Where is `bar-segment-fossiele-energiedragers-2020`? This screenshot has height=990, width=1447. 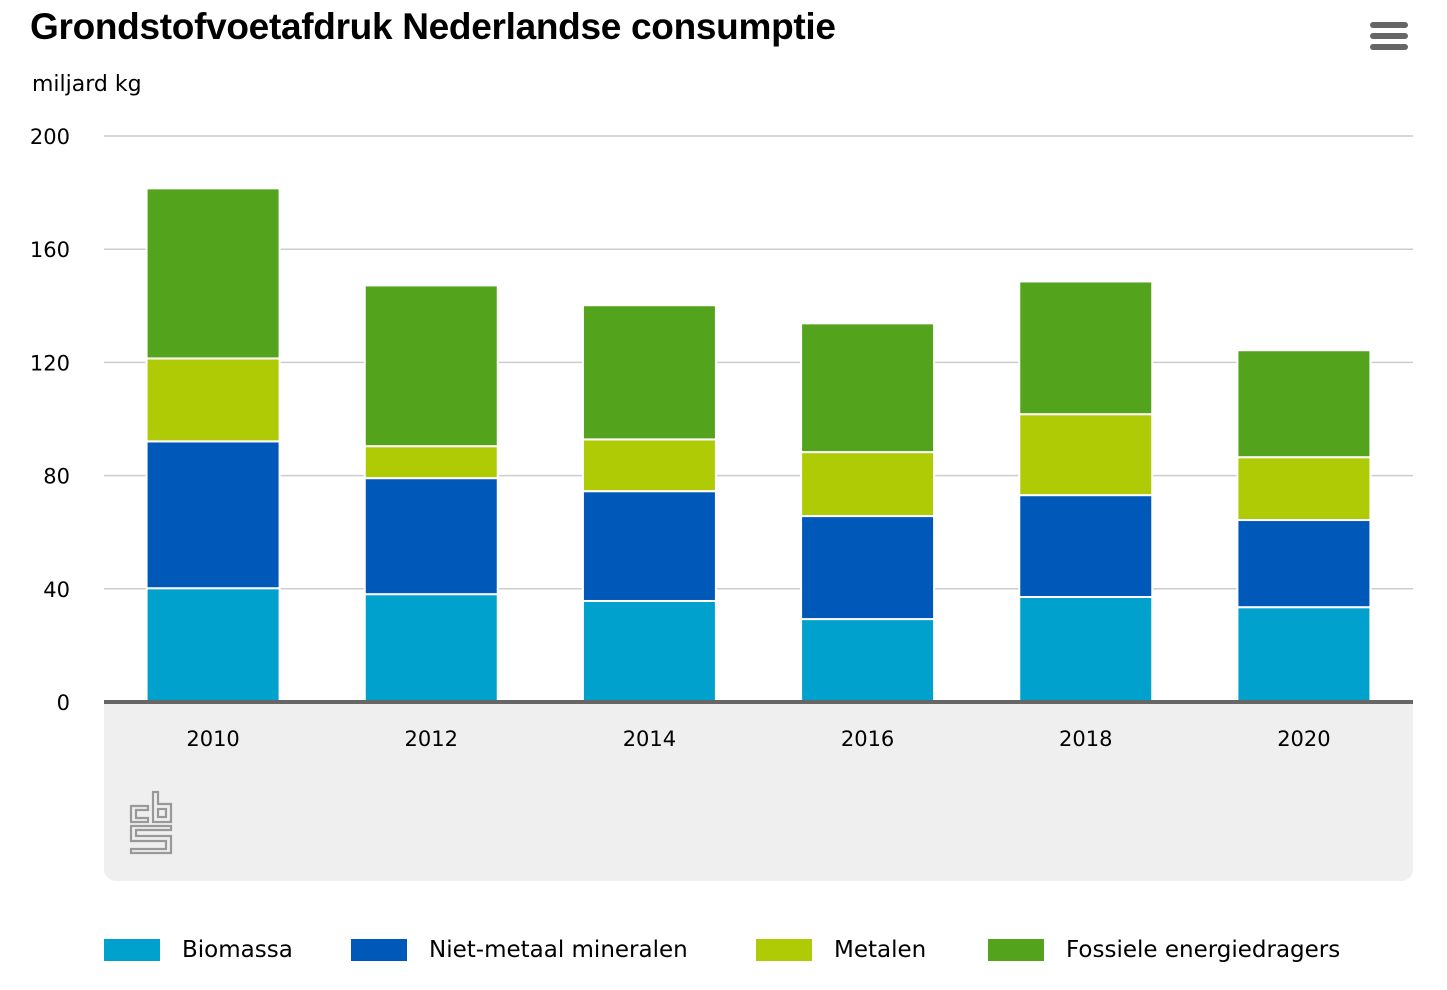
bar-segment-fossiele-energiedragers-2020 is located at coordinates (1304, 404).